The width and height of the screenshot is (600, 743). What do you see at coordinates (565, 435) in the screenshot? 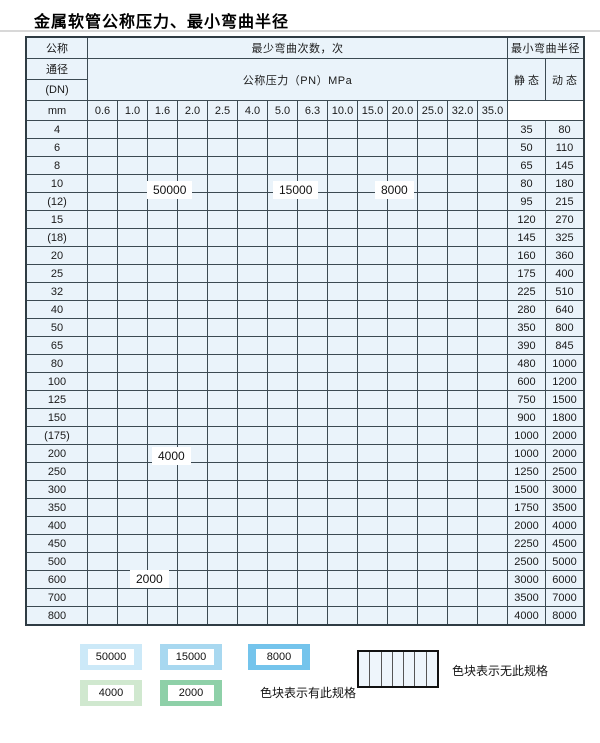
I see `dynamic-radius-value: 2000` at bounding box center [565, 435].